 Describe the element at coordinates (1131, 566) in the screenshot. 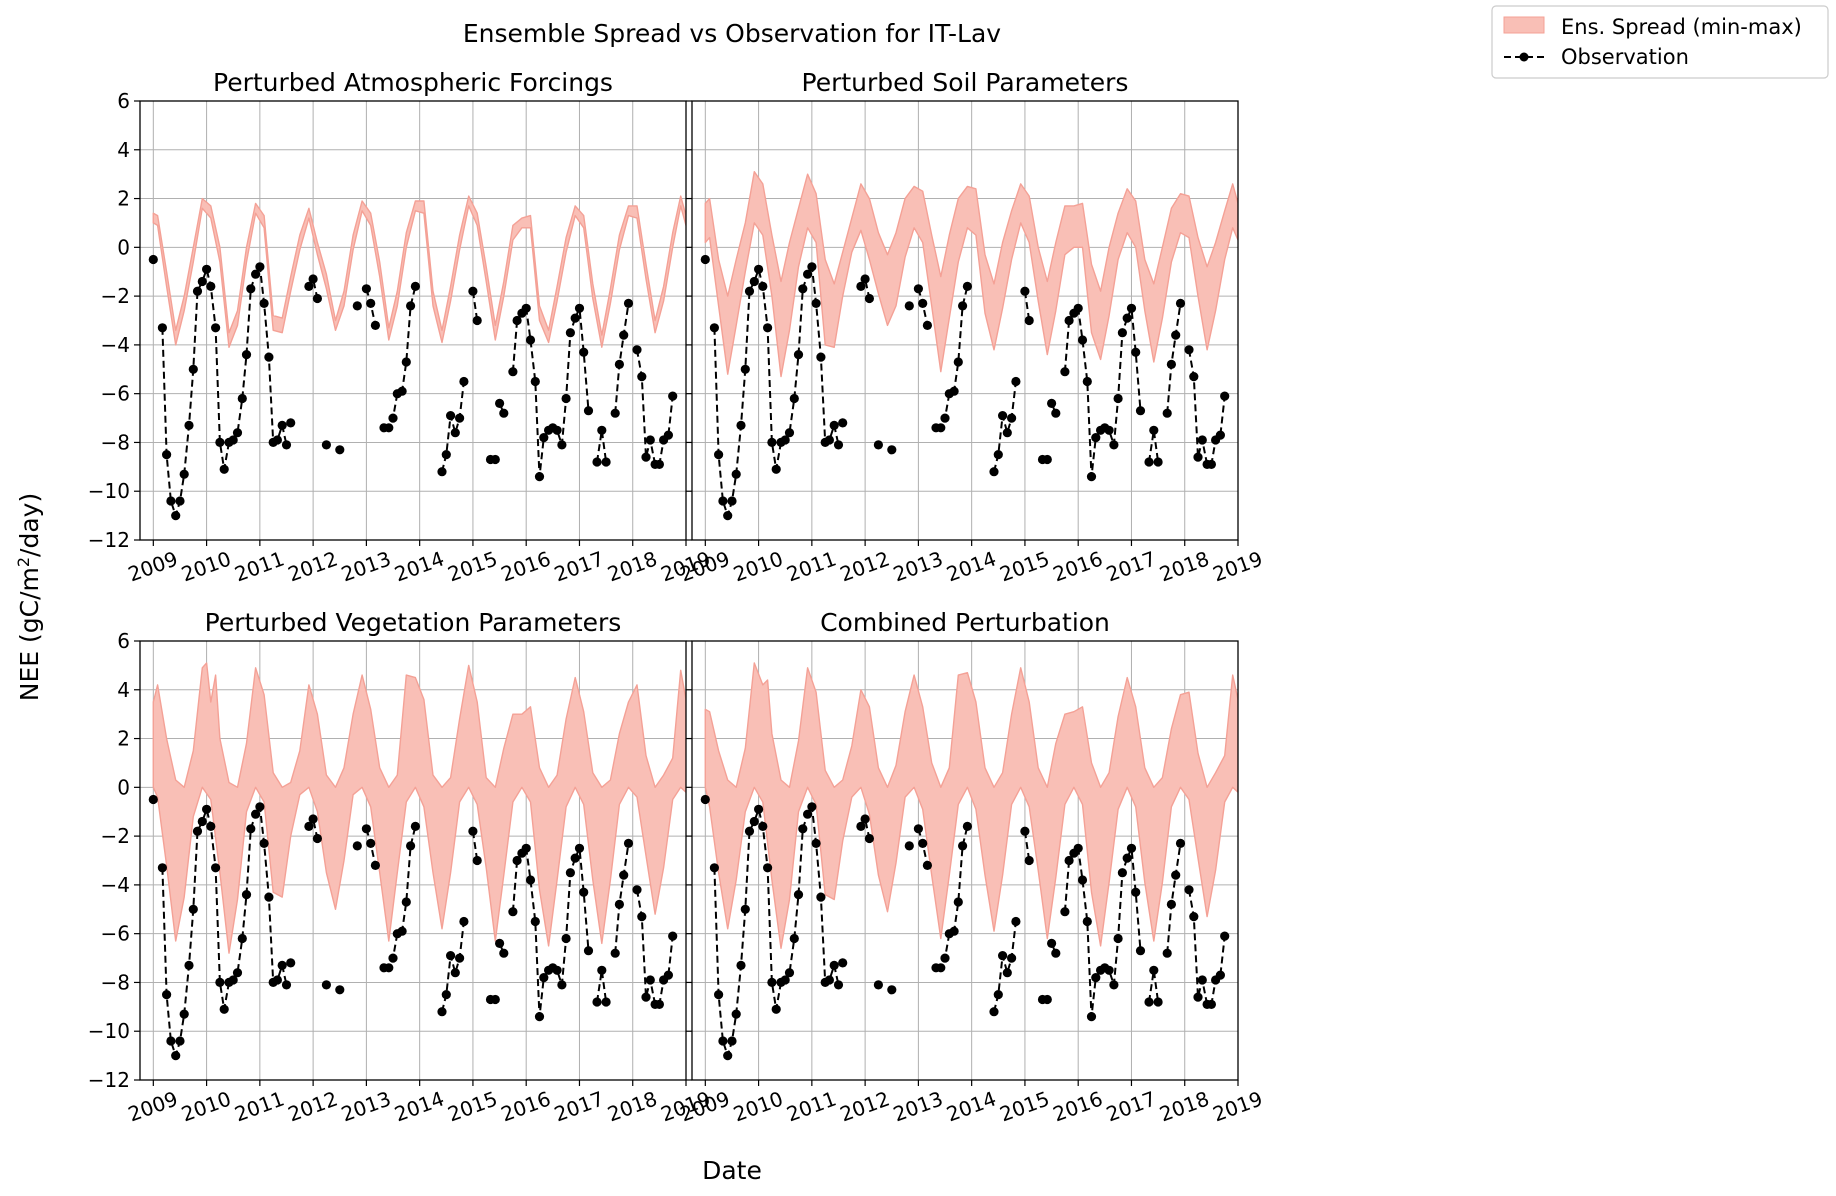

I see `x-tick-label: 2017` at that location.